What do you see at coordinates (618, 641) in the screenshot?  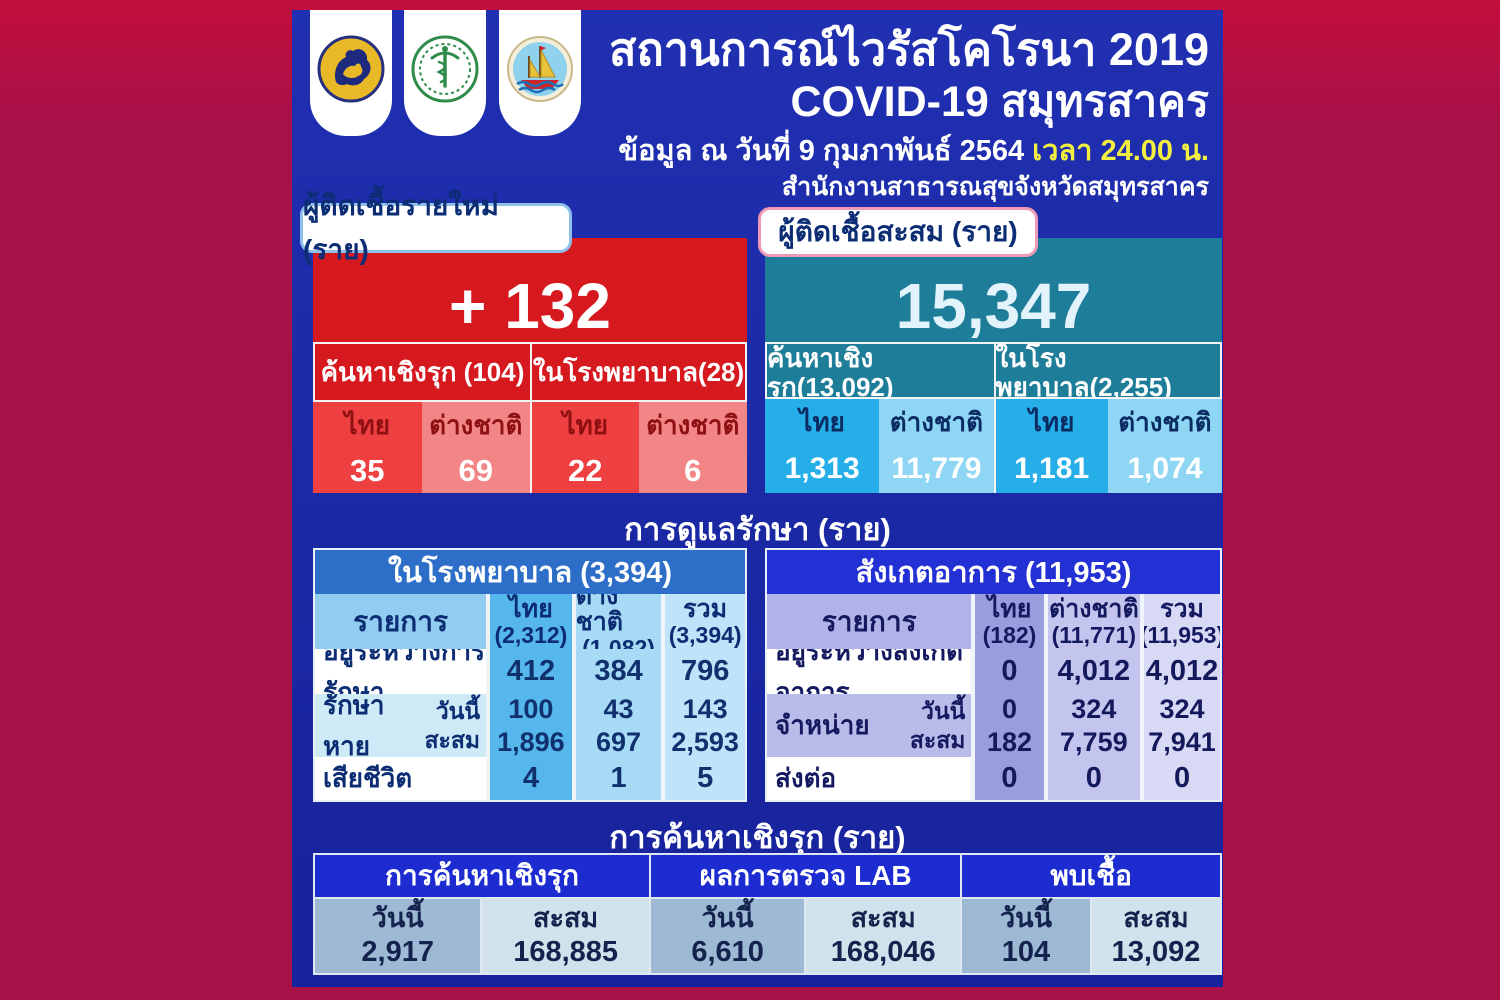 I see `col-subtotal: (1,082)` at bounding box center [618, 641].